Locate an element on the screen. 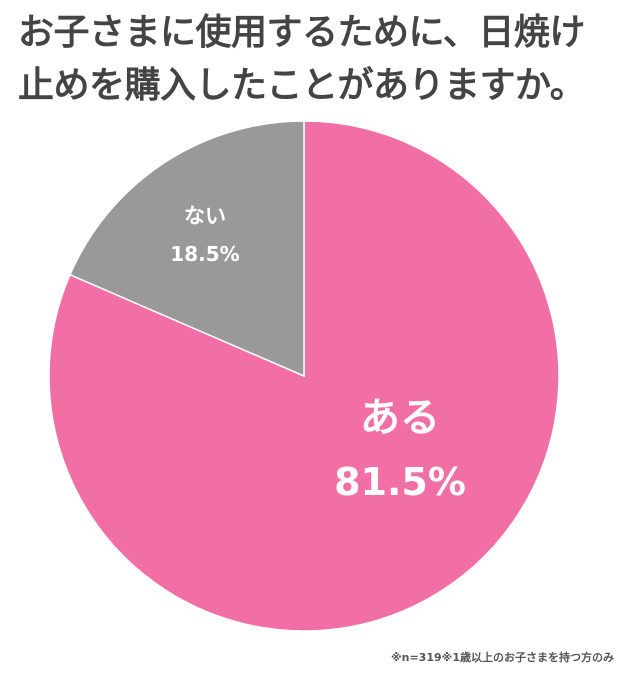 Image resolution: width=640 pixels, height=681 pixels. slice-value-yes: 81.5% is located at coordinates (400, 482).